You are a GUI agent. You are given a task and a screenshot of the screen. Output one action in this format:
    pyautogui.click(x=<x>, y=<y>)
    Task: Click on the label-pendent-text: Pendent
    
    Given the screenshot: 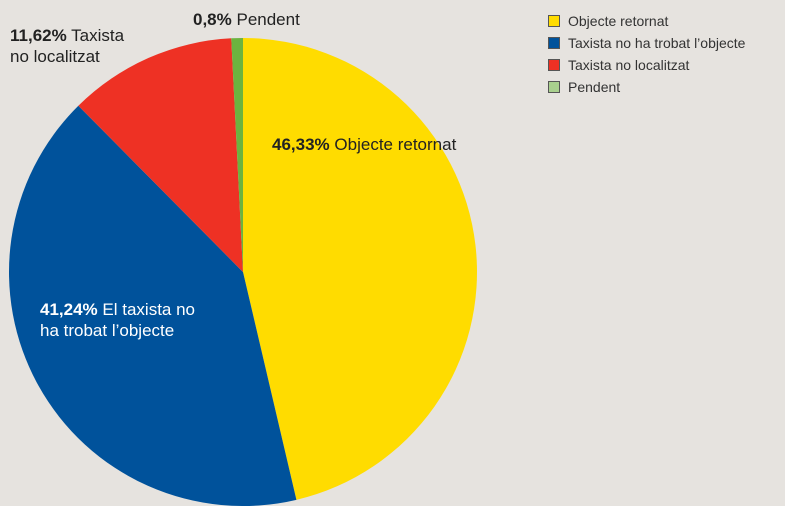 What is the action you would take?
    pyautogui.click(x=268, y=19)
    